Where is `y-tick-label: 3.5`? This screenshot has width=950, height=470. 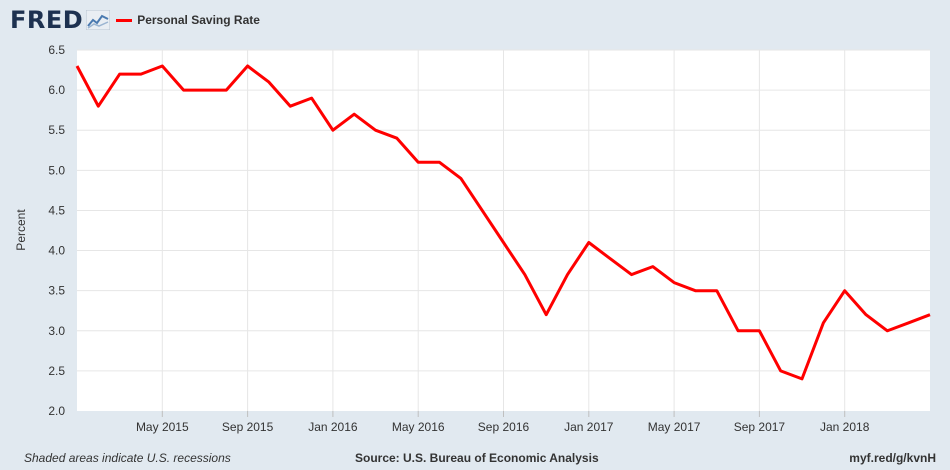 y-tick-label: 3.5 is located at coordinates (56, 291).